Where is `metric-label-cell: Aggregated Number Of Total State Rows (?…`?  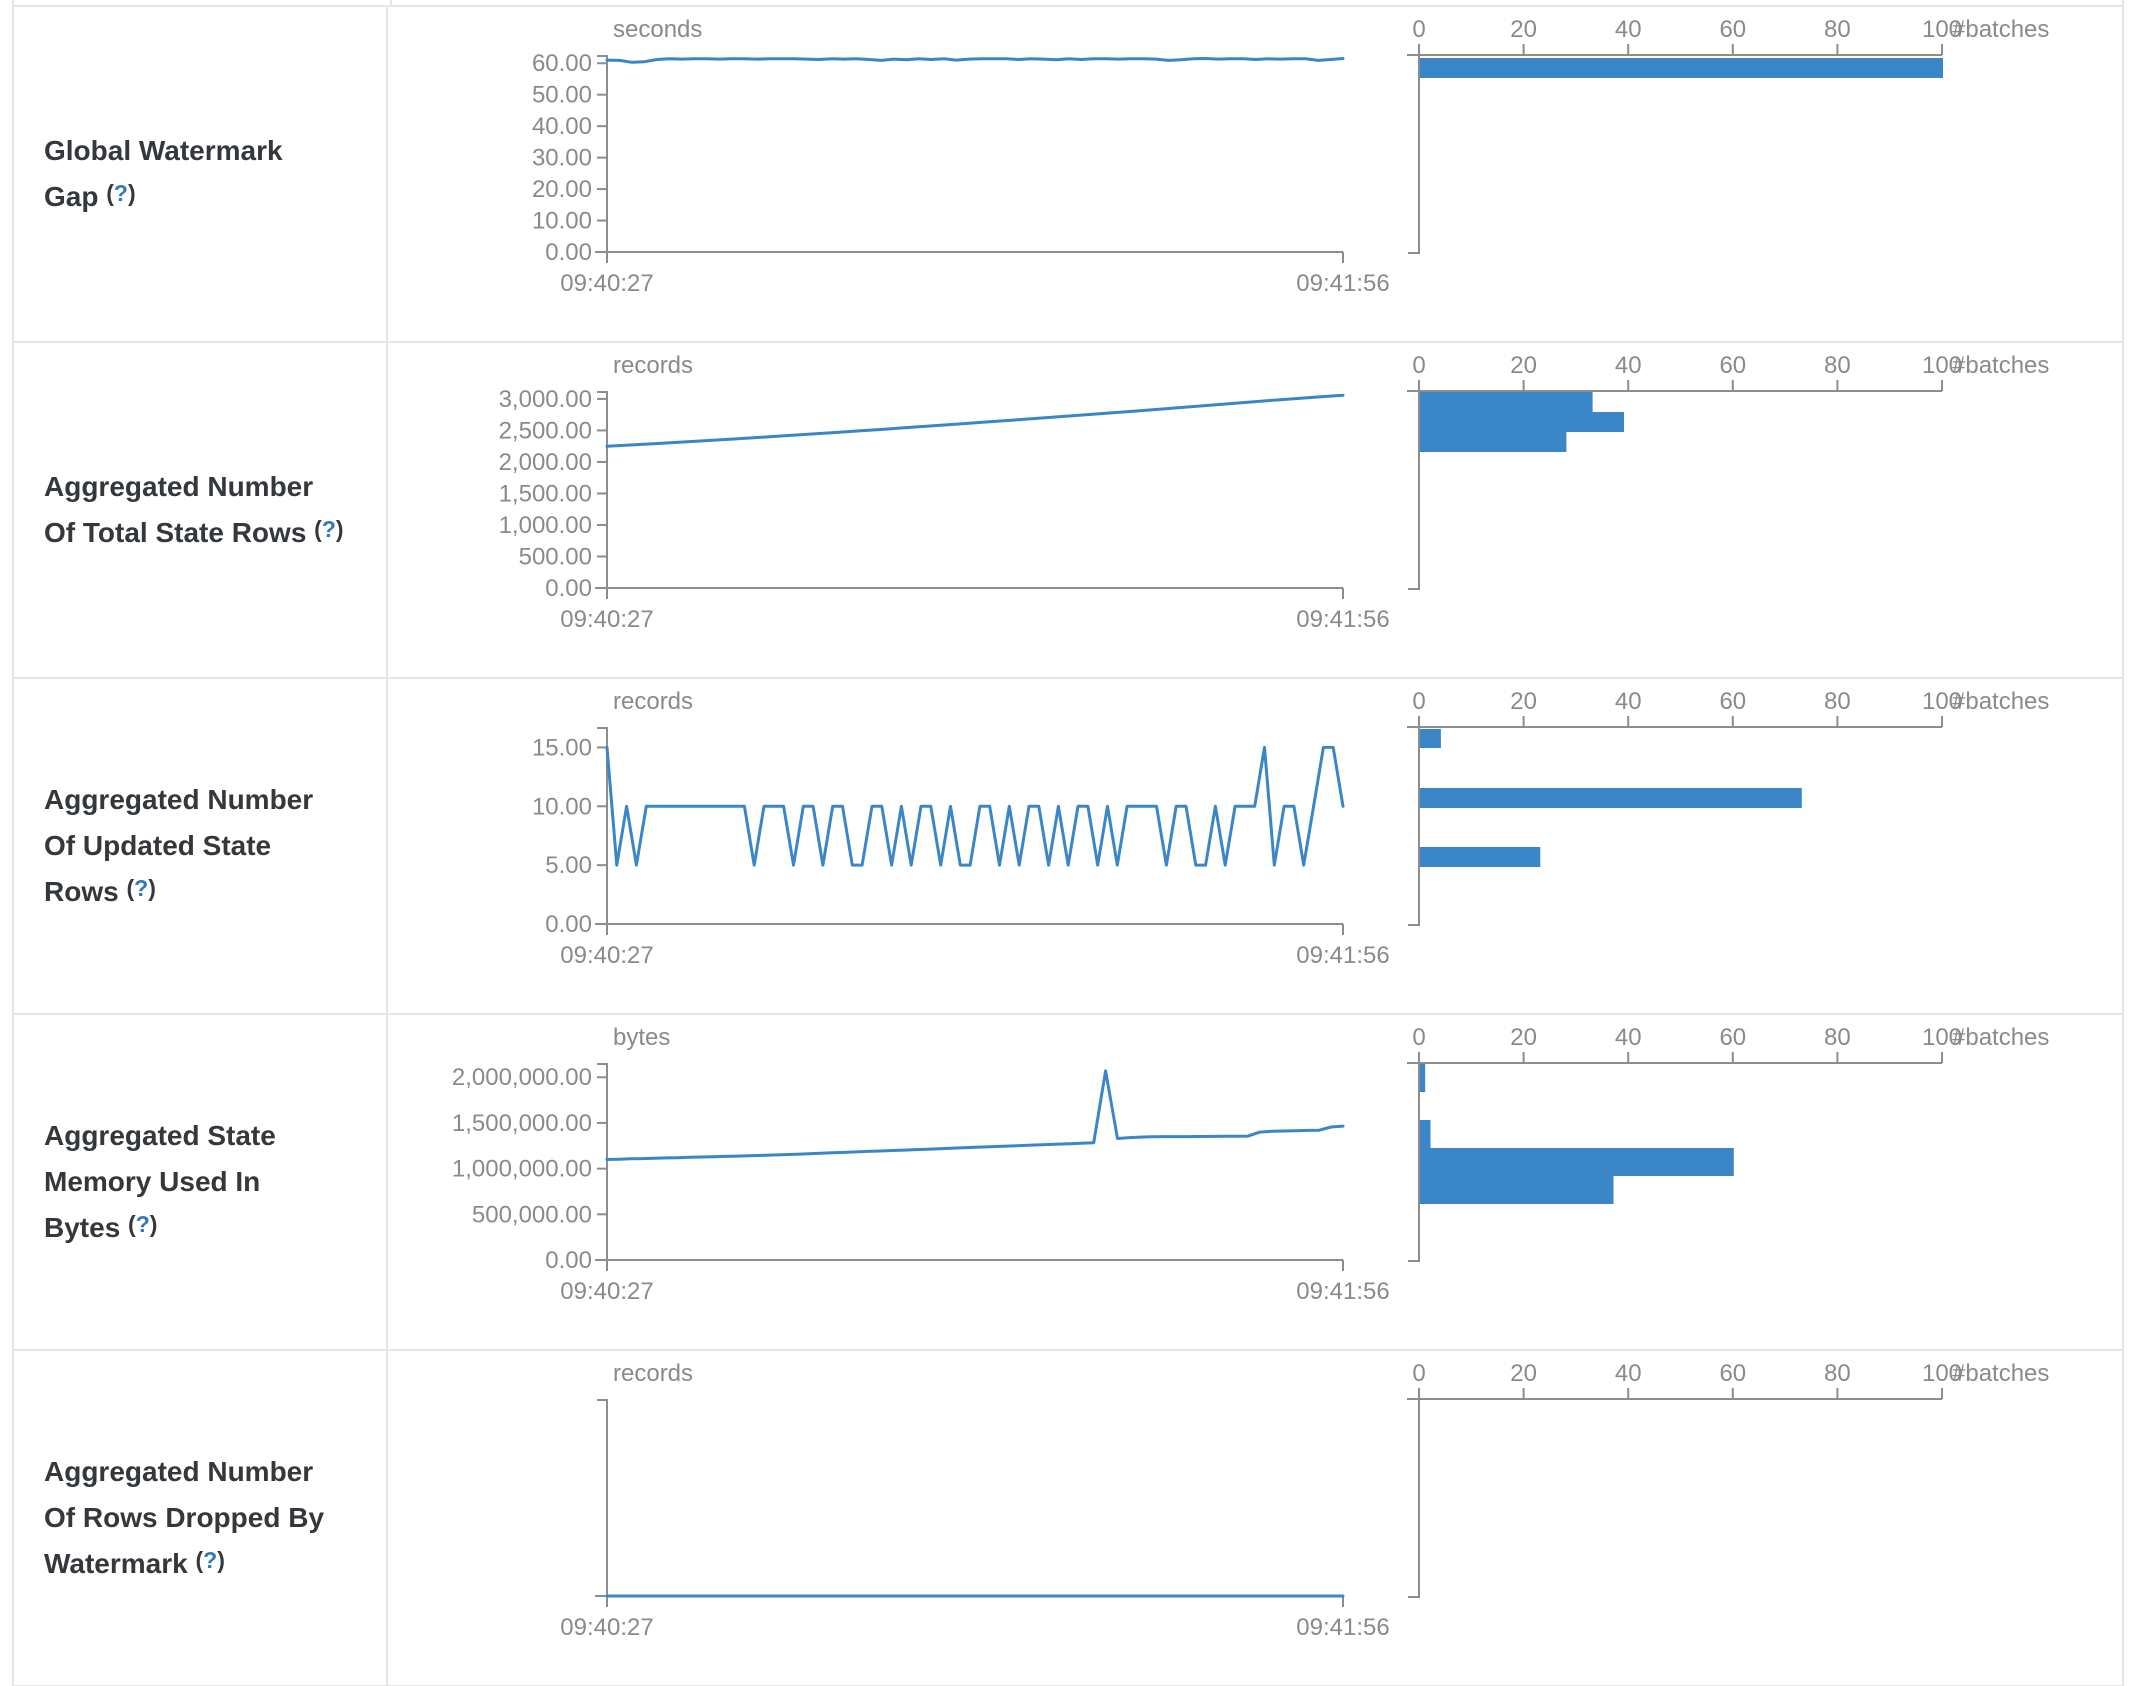
metric-label-cell: Aggregated Number Of Total State Rows (?… is located at coordinates (201, 510).